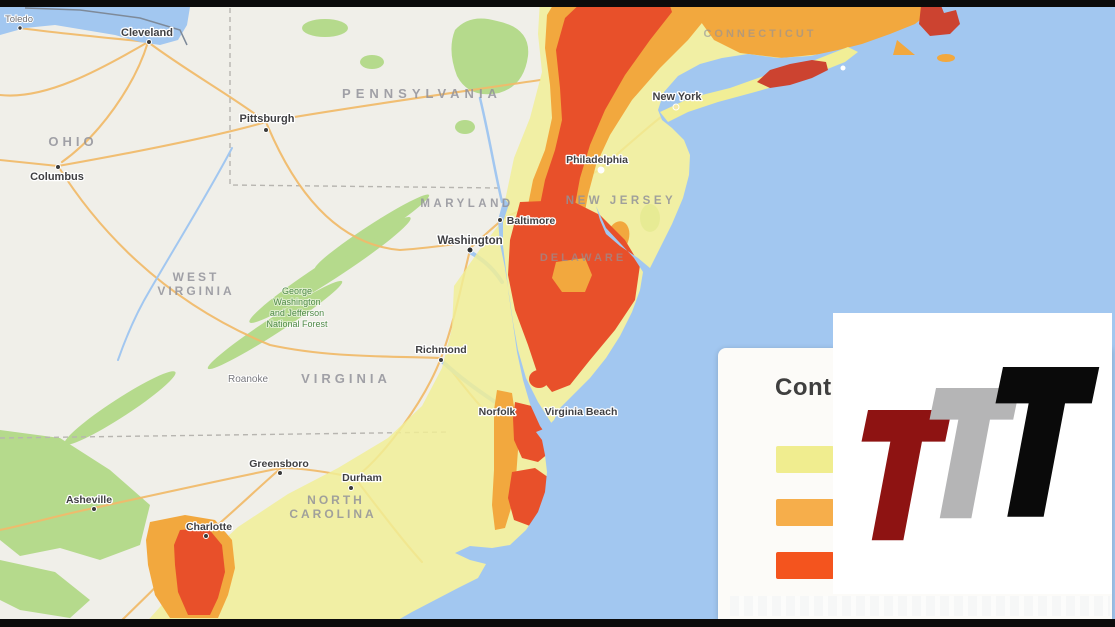  What do you see at coordinates (557, 3) in the screenshot?
I see `letterbox-bar-top` at bounding box center [557, 3].